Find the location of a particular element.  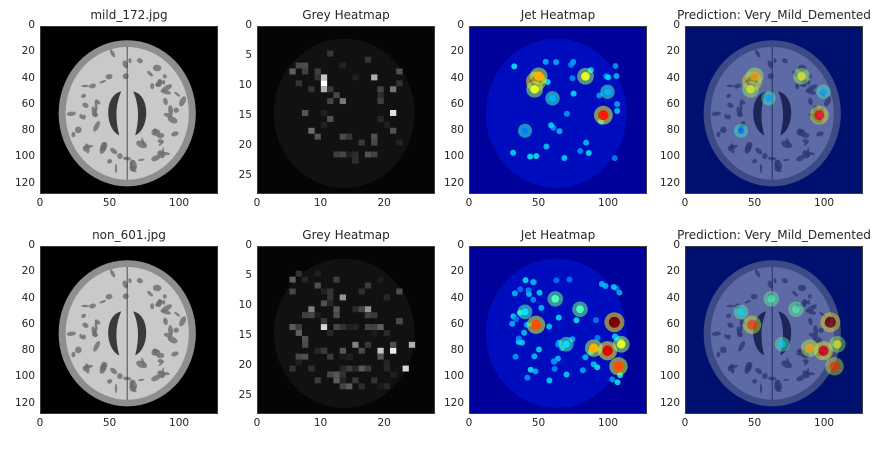

panel-title: mild_172.jpg is located at coordinates (129, 15).